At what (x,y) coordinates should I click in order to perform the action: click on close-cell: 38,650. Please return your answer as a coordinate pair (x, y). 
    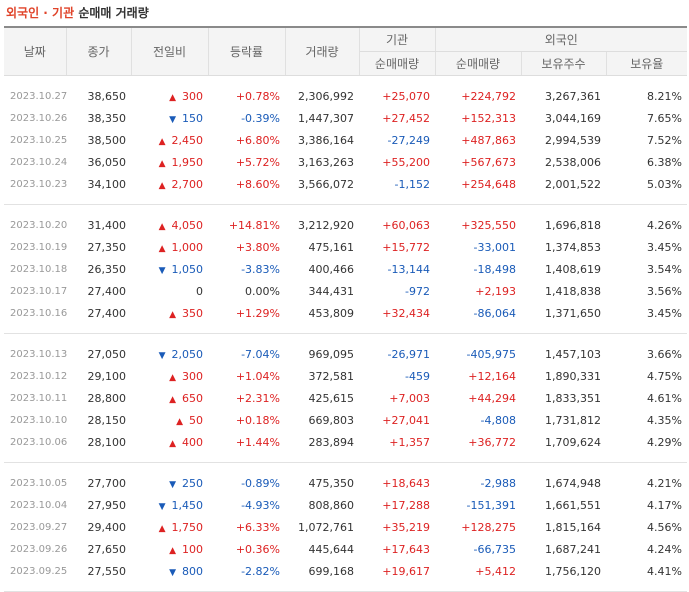
    Looking at the image, I should click on (107, 96).